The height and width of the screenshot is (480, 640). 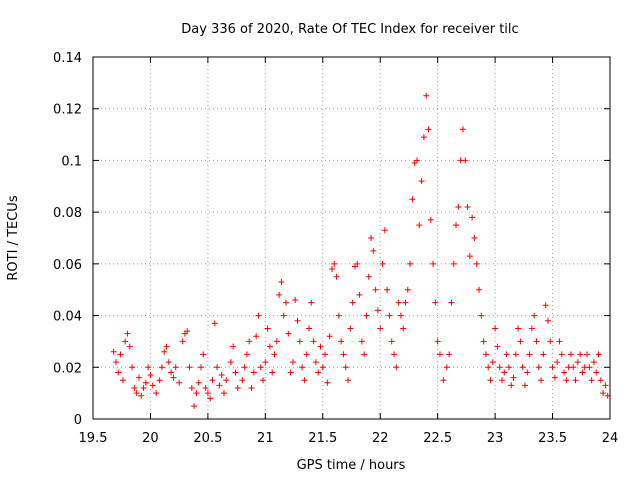 I want to click on y-tick-label: 0.02, so click(x=67, y=368).